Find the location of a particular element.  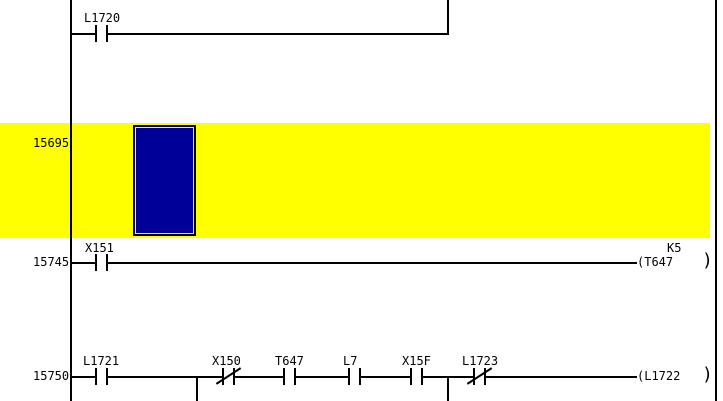

contact-L7 is located at coordinates (354, 376).